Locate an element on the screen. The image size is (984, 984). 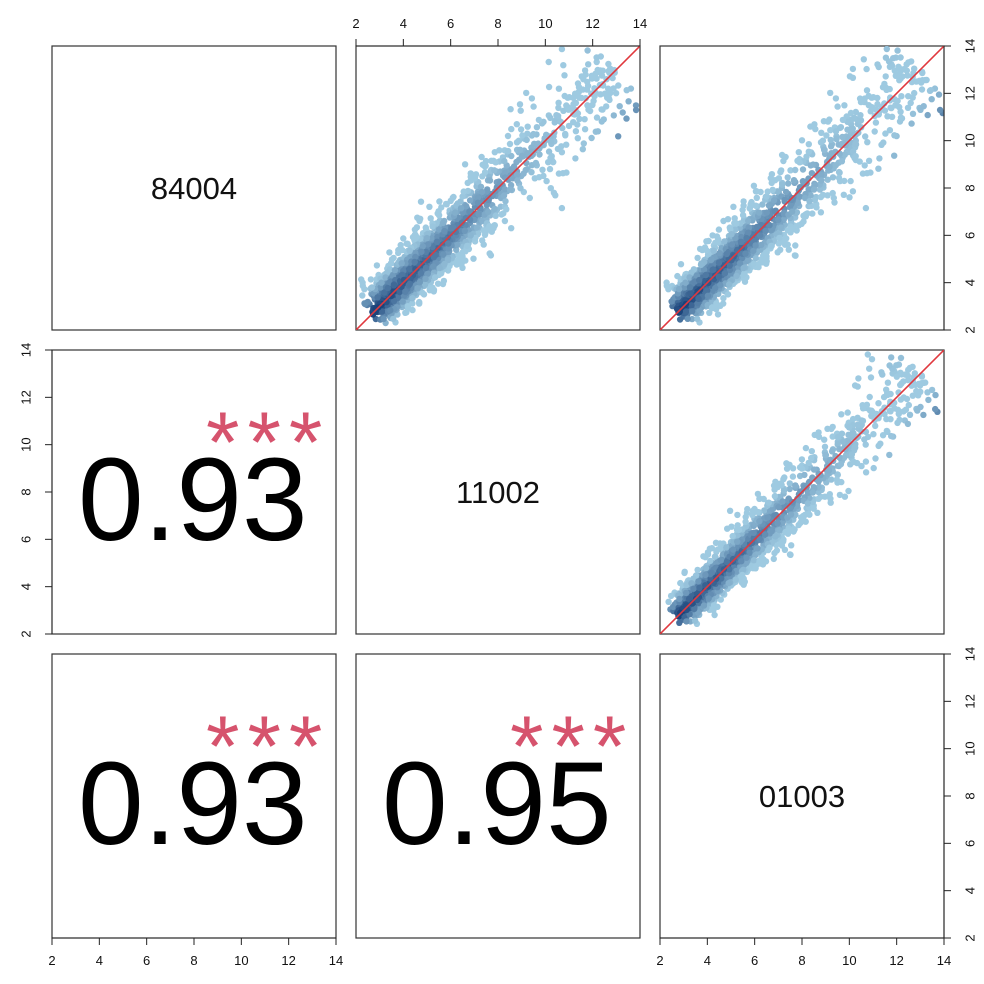
panel-frame-r0c0 is located at coordinates (194, 188).